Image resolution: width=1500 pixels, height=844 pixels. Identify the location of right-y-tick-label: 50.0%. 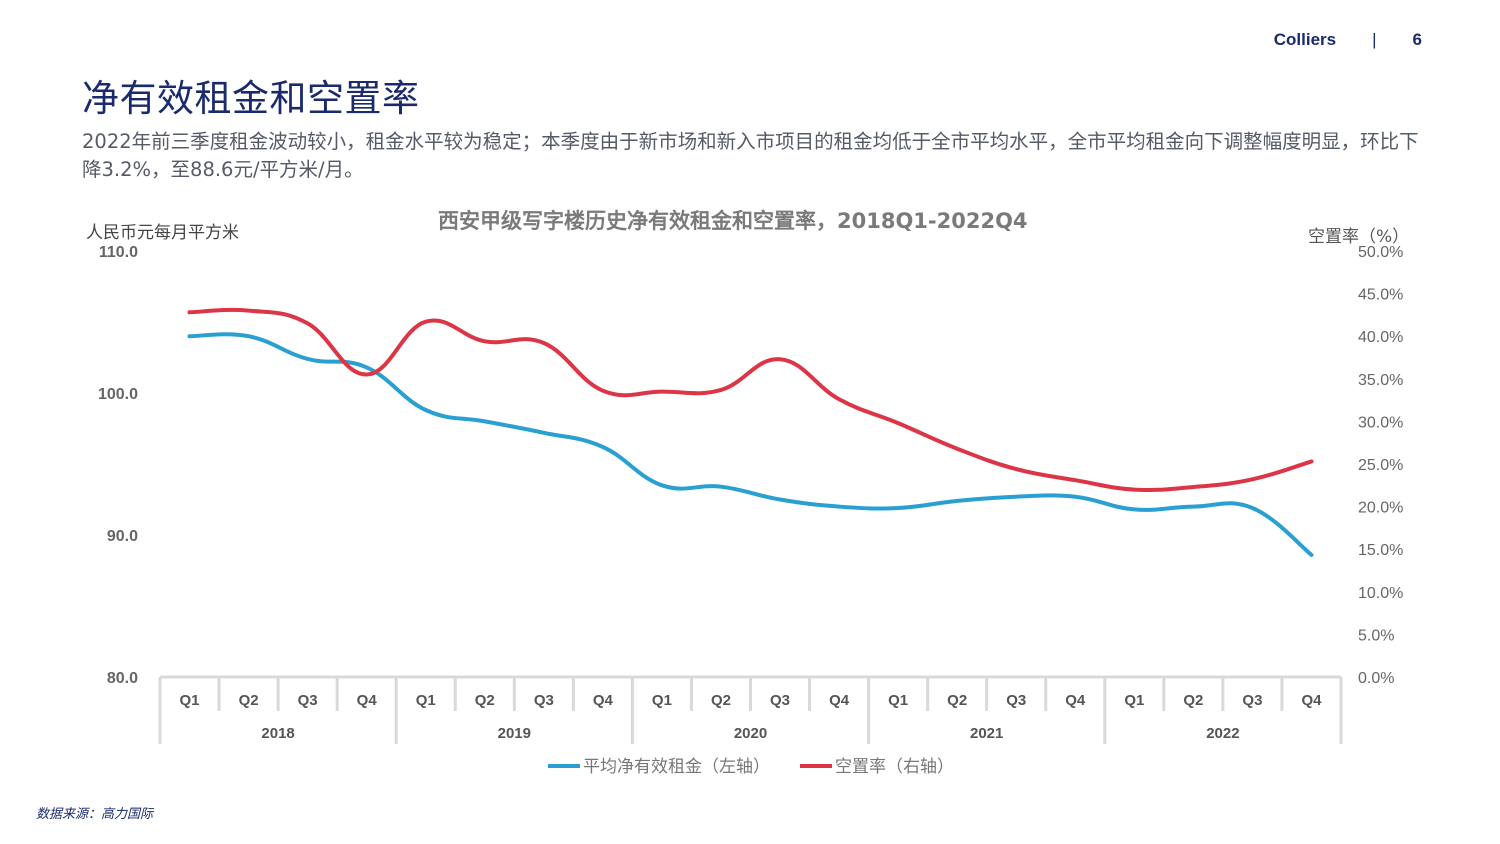
(1380, 252).